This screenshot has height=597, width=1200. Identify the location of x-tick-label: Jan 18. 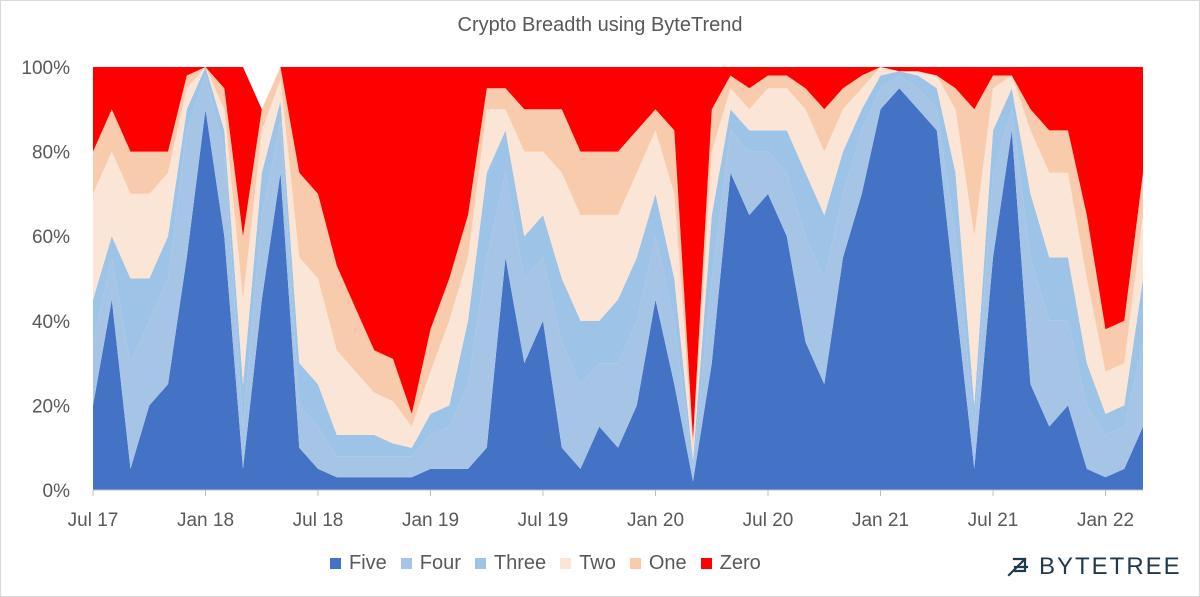
(205, 520).